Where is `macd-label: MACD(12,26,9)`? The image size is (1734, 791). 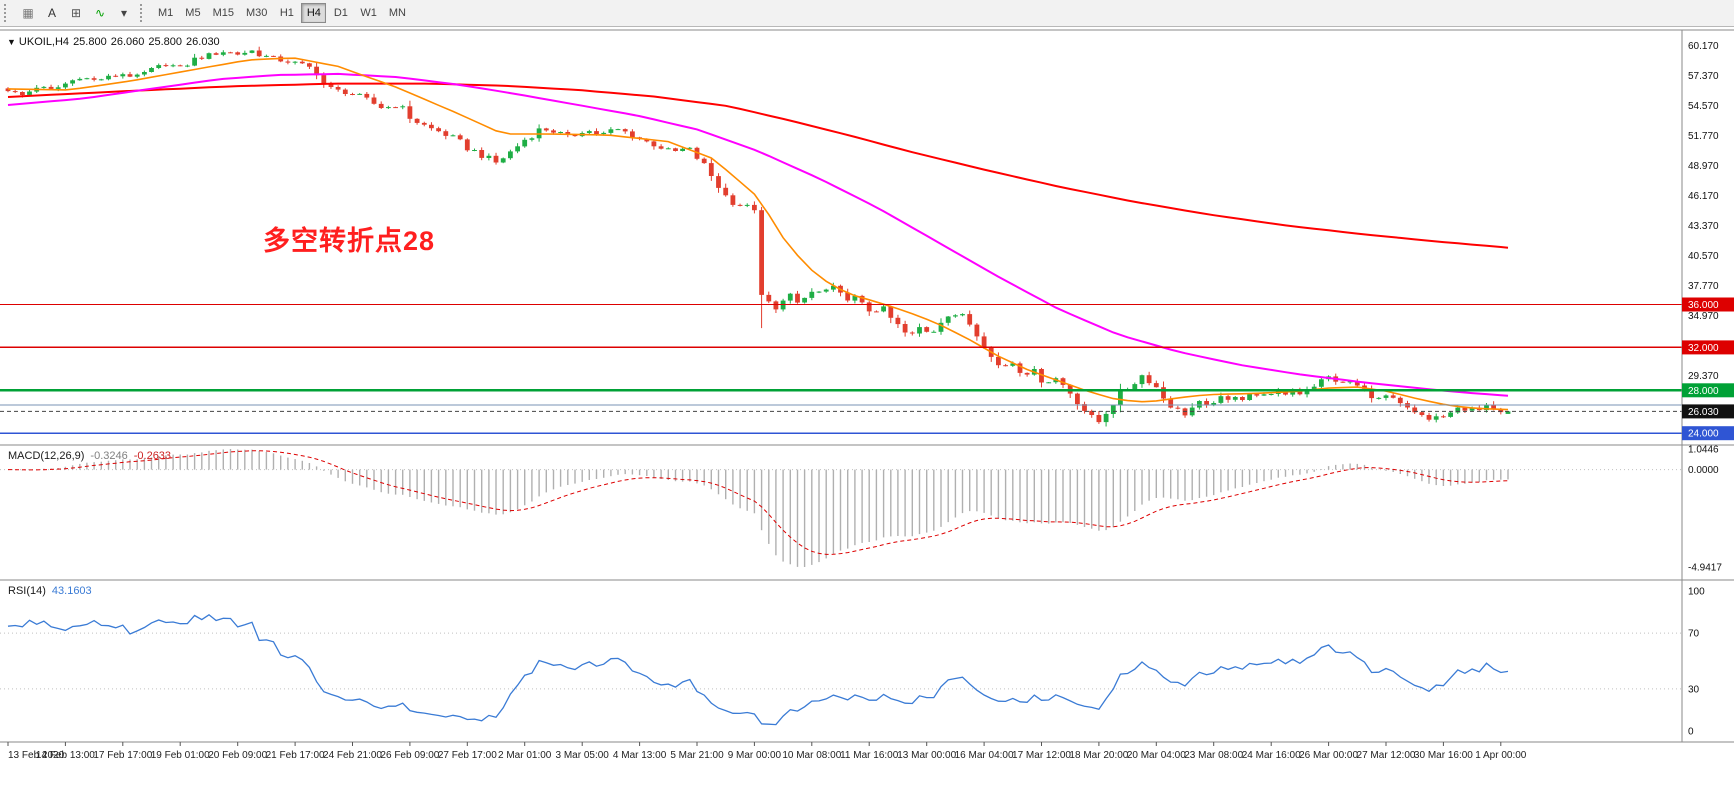 macd-label: MACD(12,26,9) is located at coordinates (46, 456).